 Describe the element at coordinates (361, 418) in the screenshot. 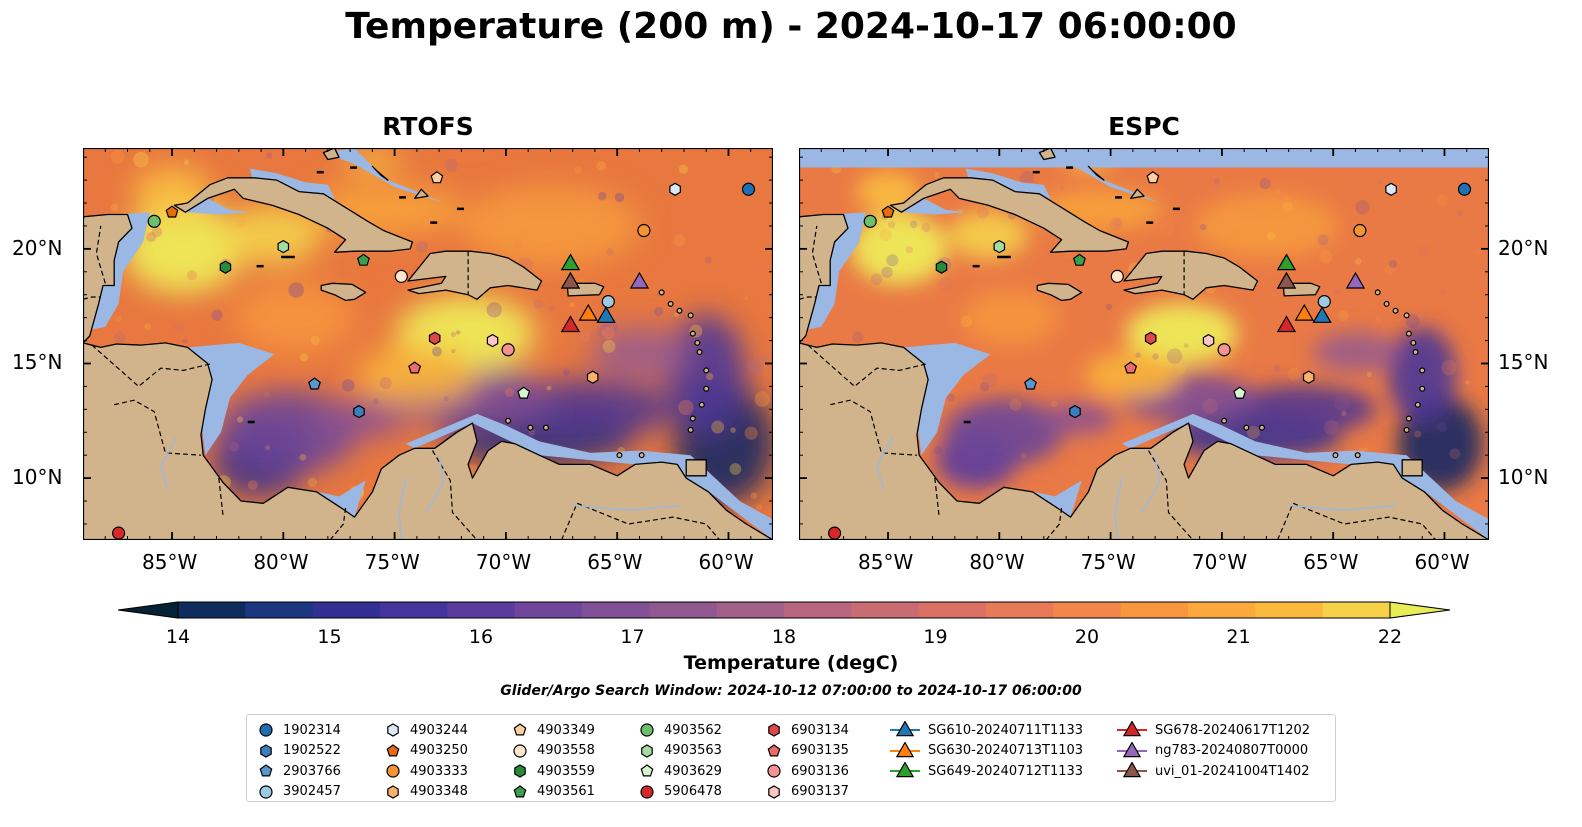

I see `cool-water-patch` at that location.